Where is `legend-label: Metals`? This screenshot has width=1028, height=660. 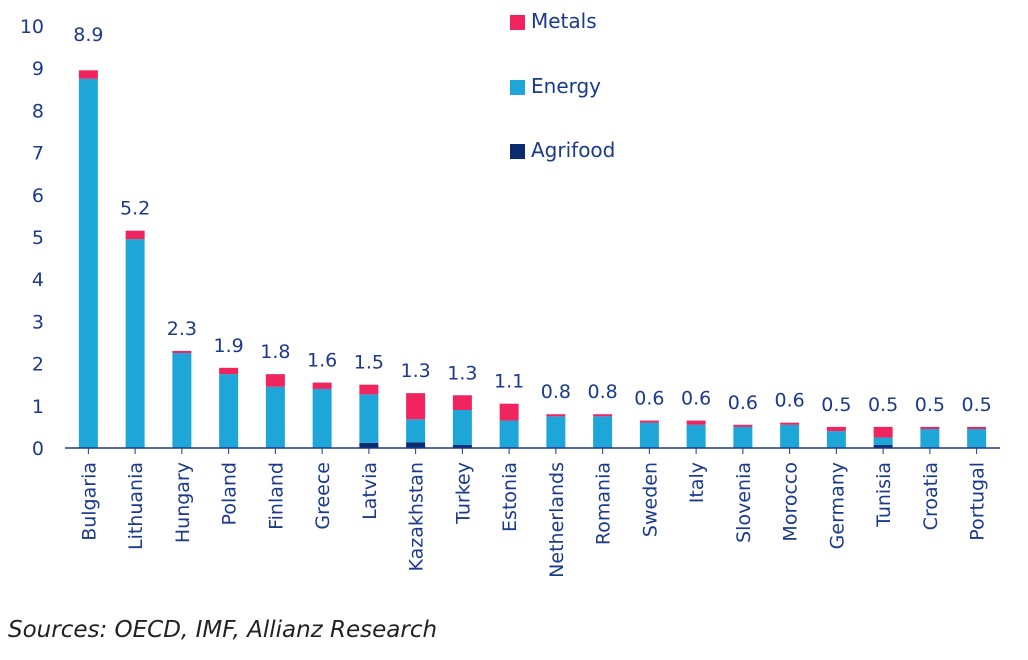 legend-label: Metals is located at coordinates (564, 21).